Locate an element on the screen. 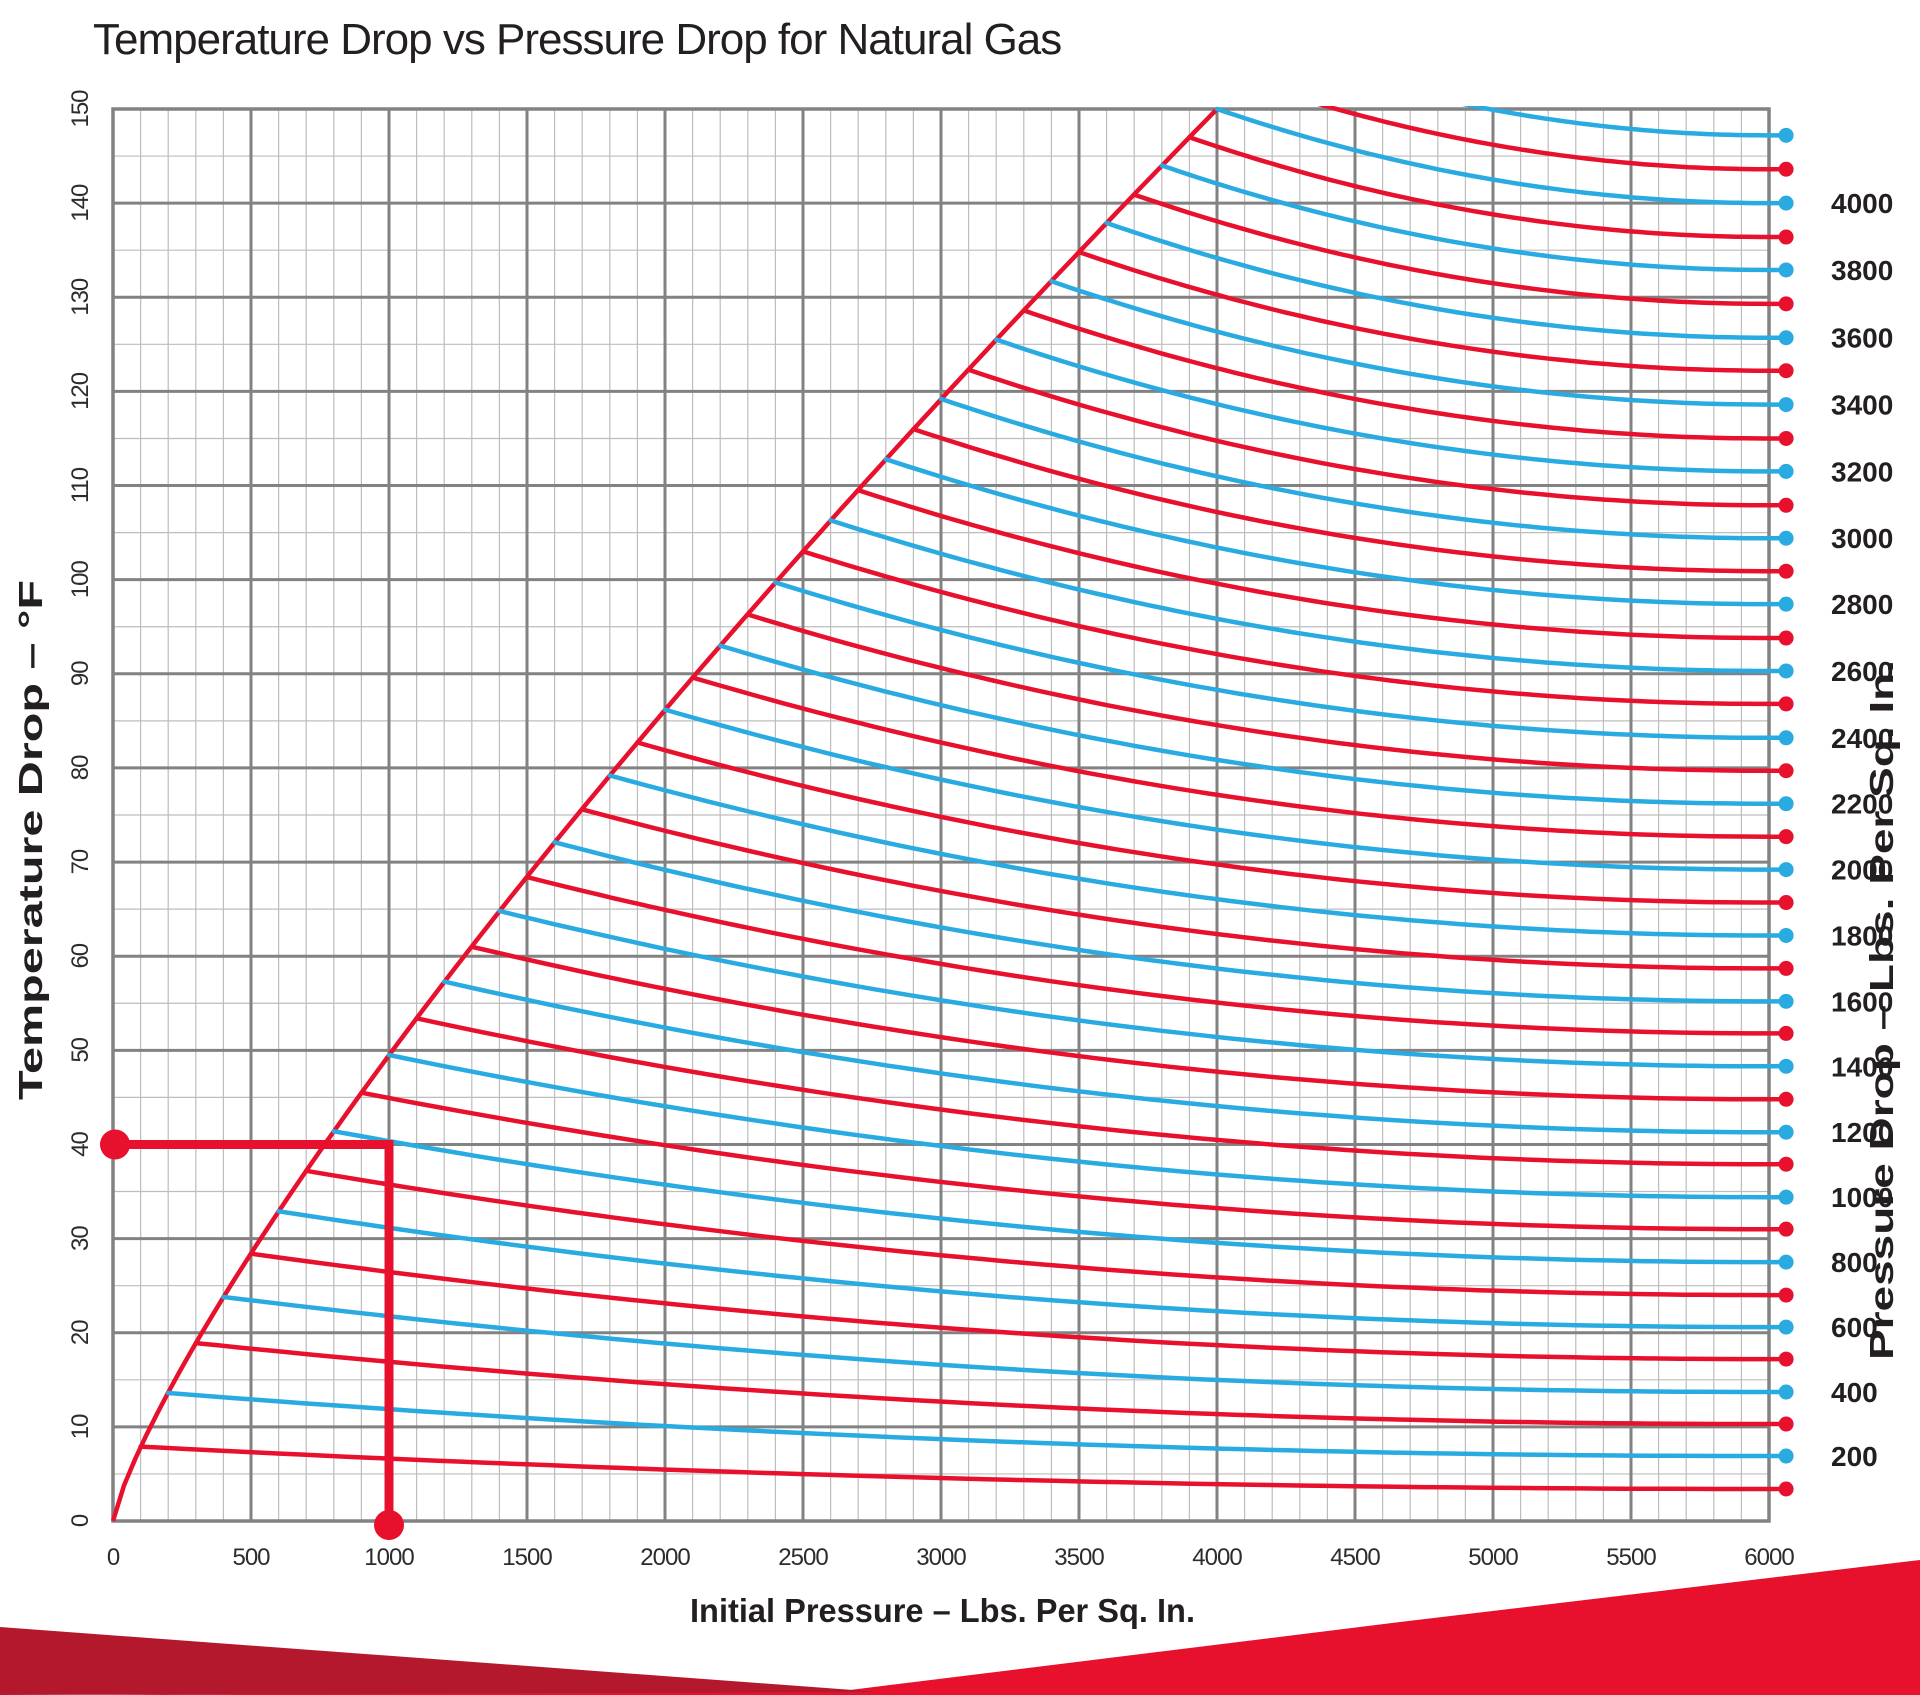  right-axis-label-1200: 1200 is located at coordinates (1862, 1132).